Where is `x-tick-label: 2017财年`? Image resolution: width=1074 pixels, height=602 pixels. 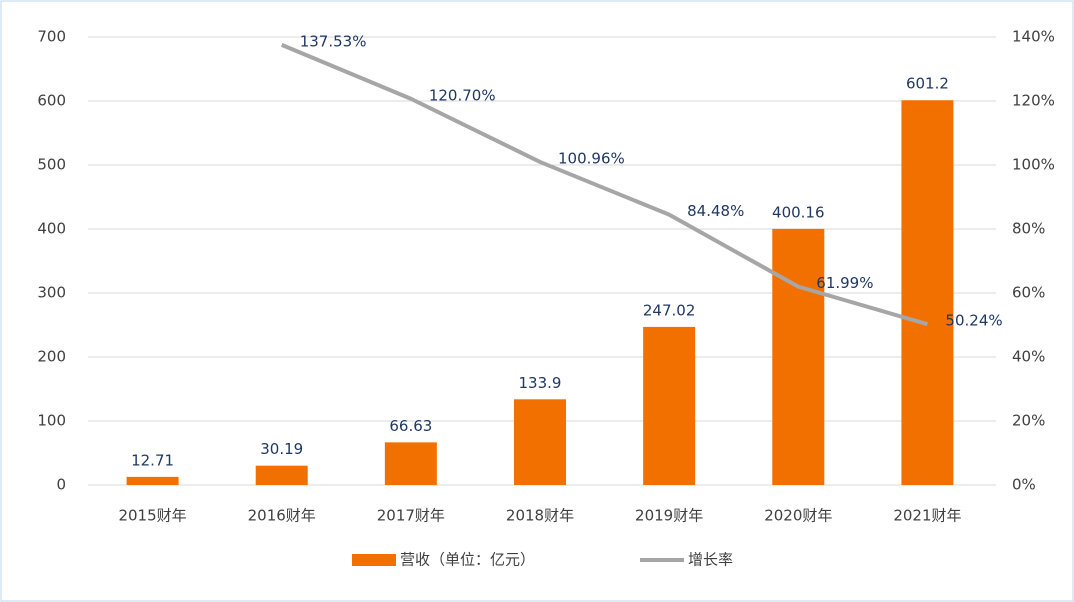 x-tick-label: 2017财年 is located at coordinates (411, 516).